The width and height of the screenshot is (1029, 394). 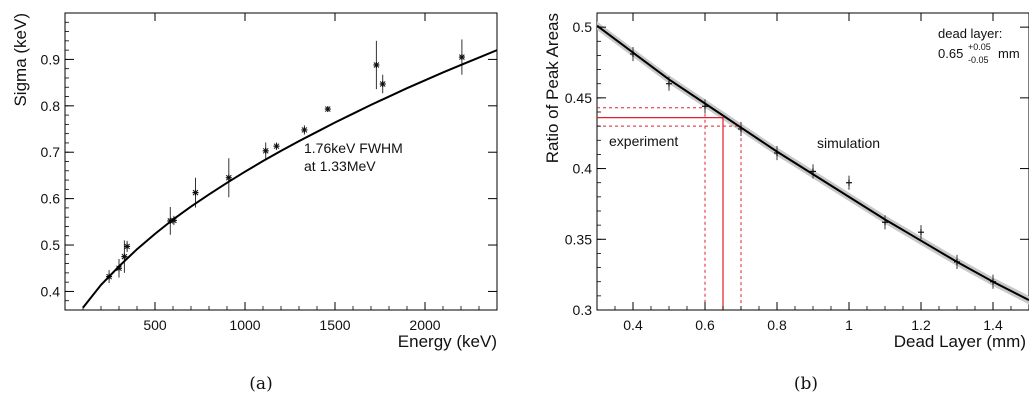 I want to click on panel-b-y-tick-label: 0.35, so click(x=578, y=239).